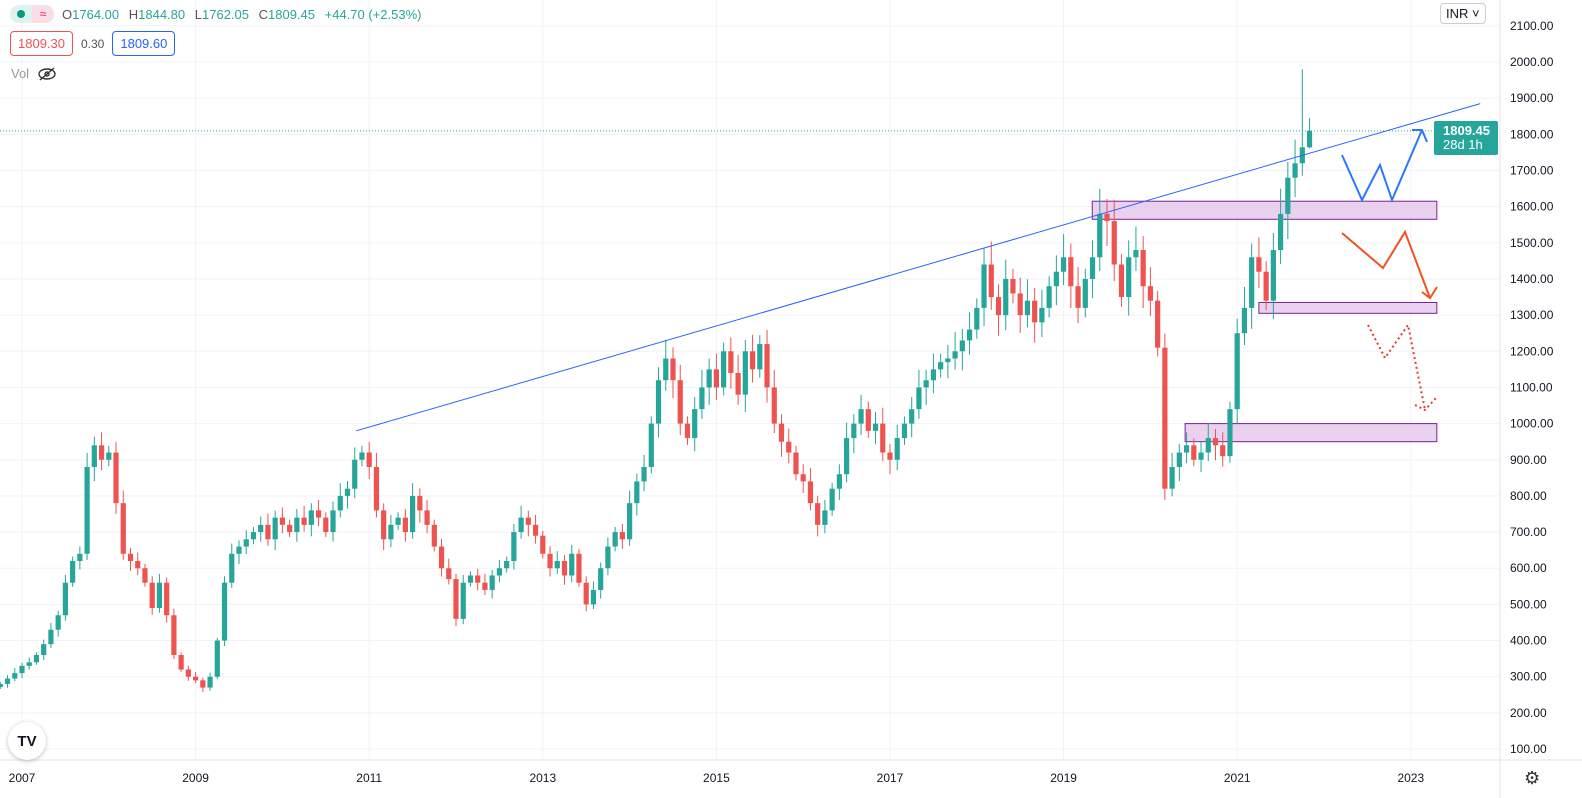 This screenshot has height=798, width=1582. I want to click on open-value: 1764.00, so click(96, 14).